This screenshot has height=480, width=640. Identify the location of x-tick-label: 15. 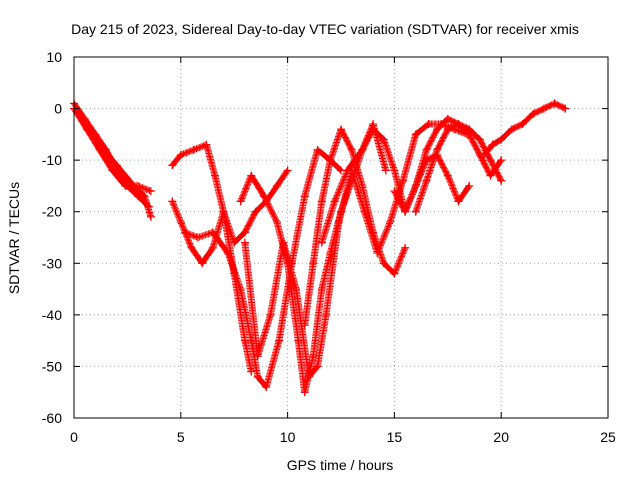
(395, 437).